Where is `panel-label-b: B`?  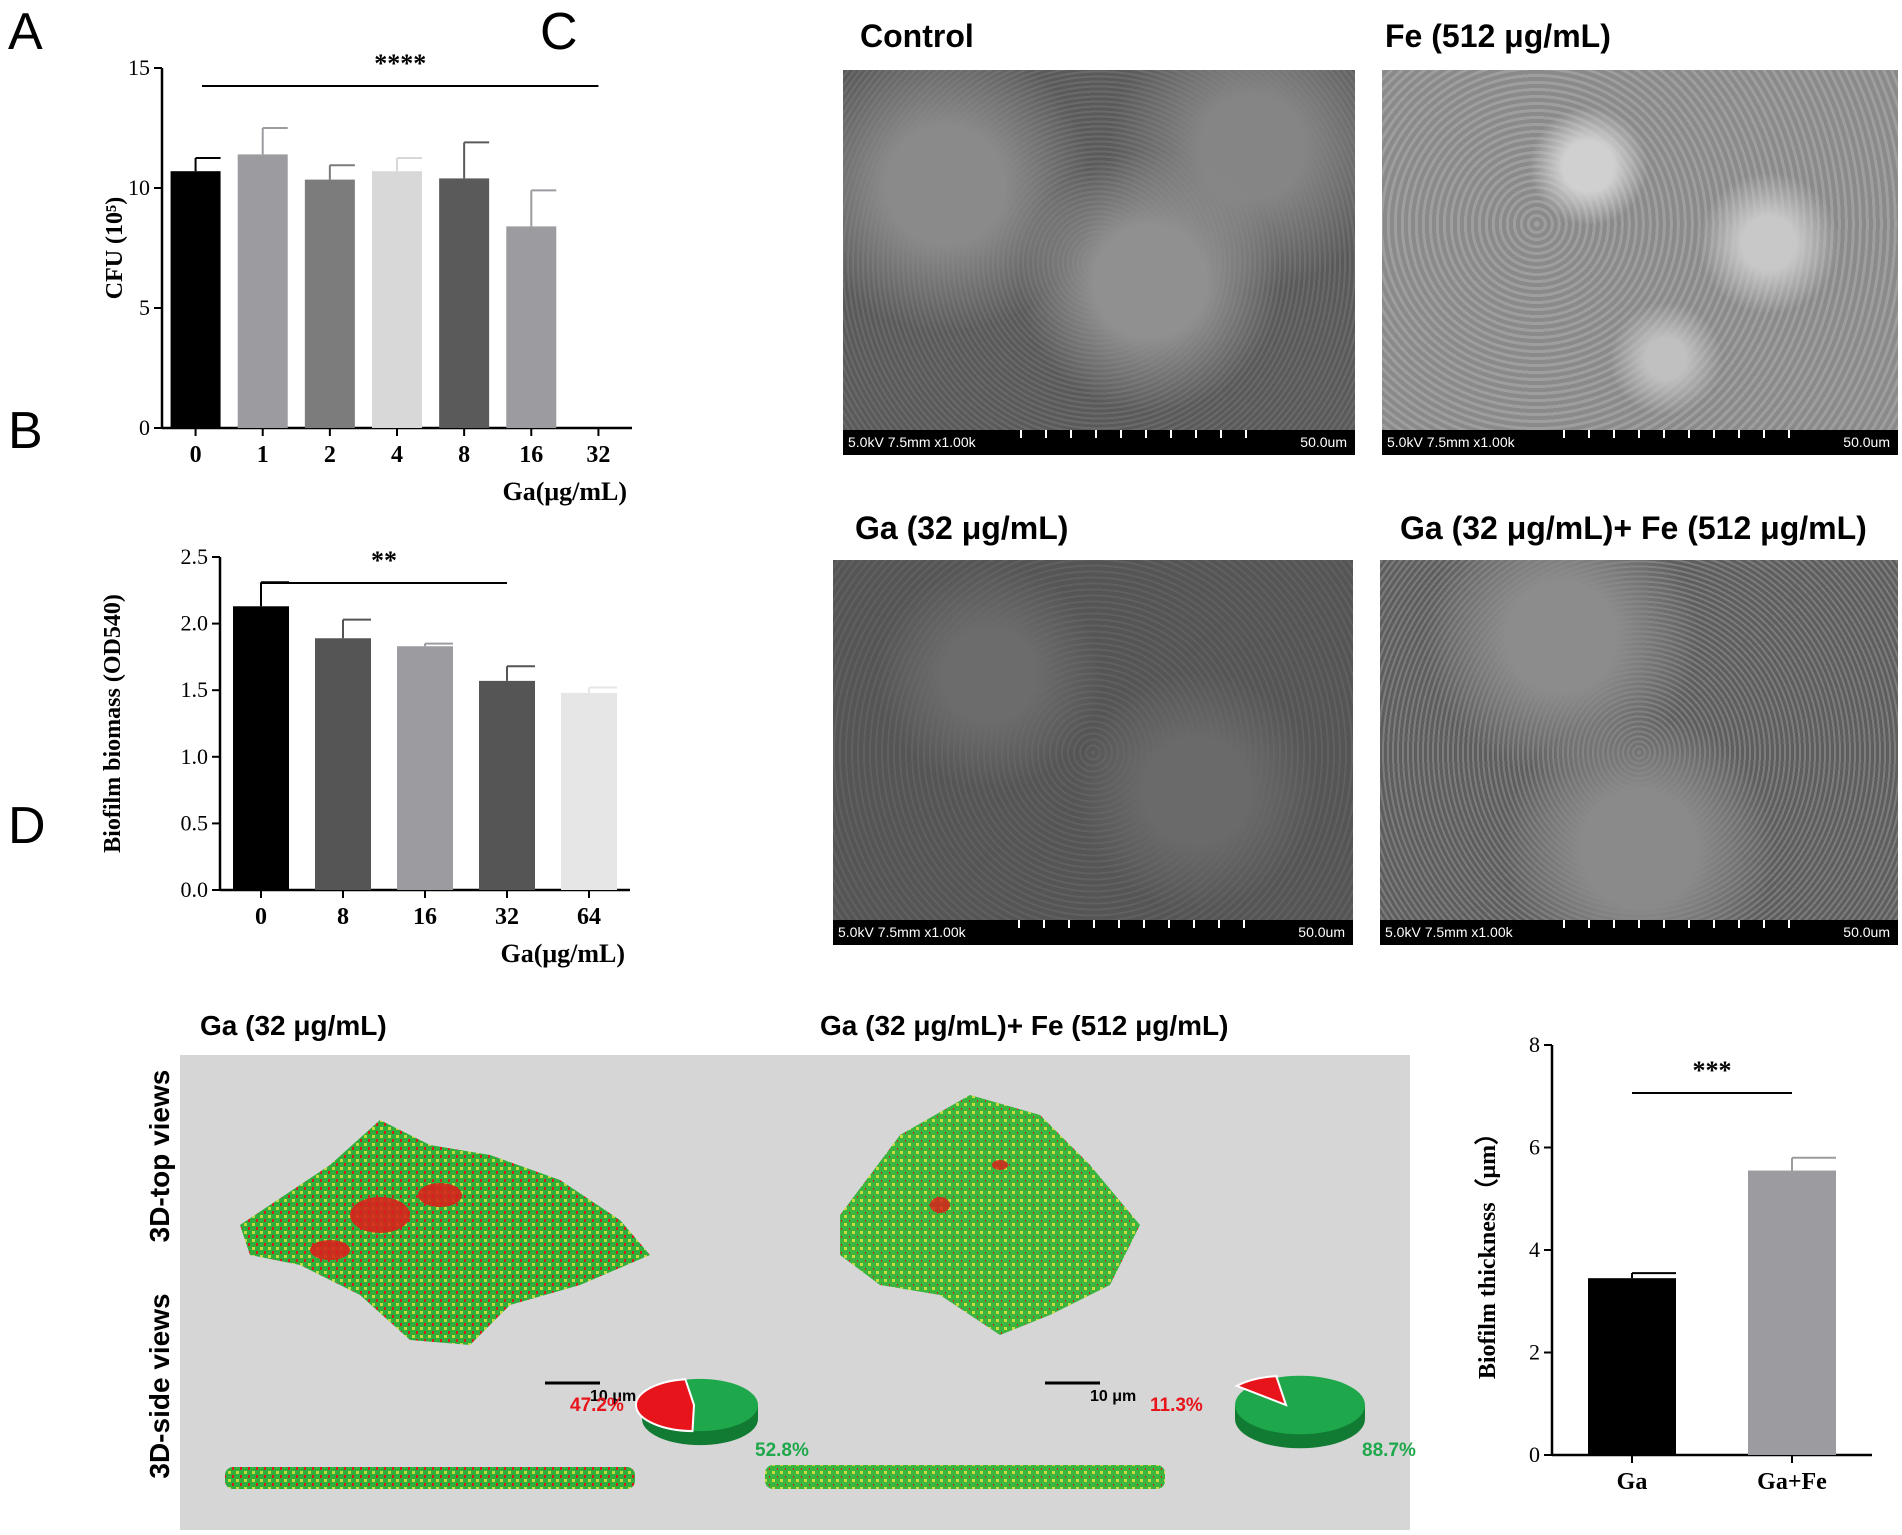 panel-label-b: B is located at coordinates (25, 431).